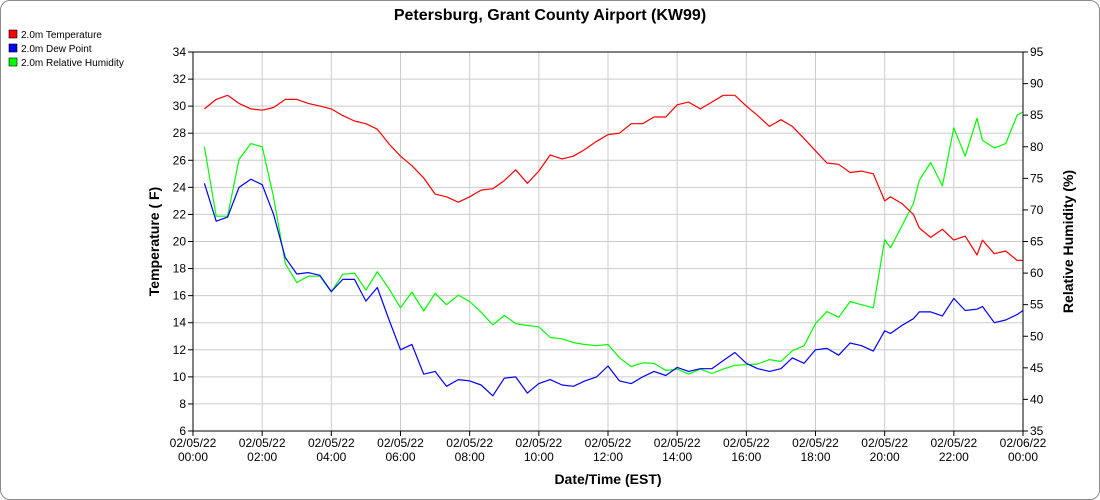 The width and height of the screenshot is (1100, 500). Describe the element at coordinates (885, 457) in the screenshot. I see `x-tick-label-time: 20:00` at that location.